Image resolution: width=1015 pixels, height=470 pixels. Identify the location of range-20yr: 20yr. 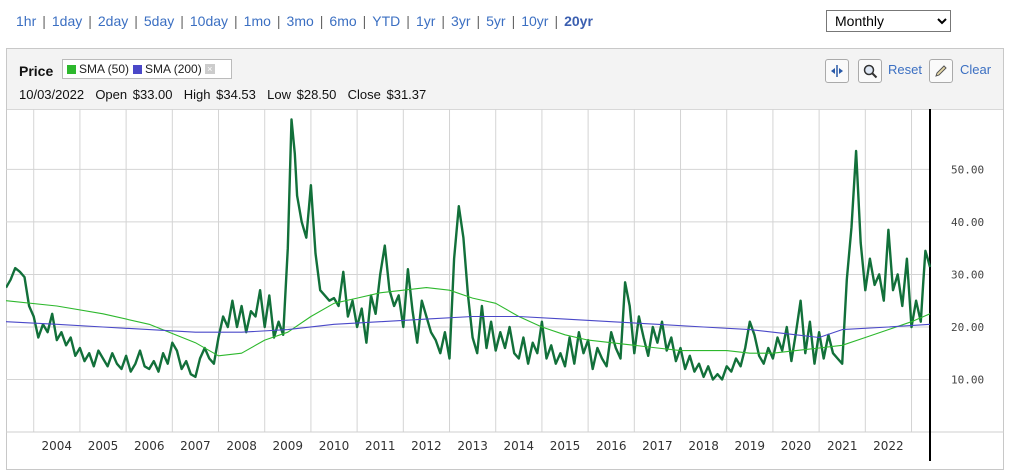
(578, 21).